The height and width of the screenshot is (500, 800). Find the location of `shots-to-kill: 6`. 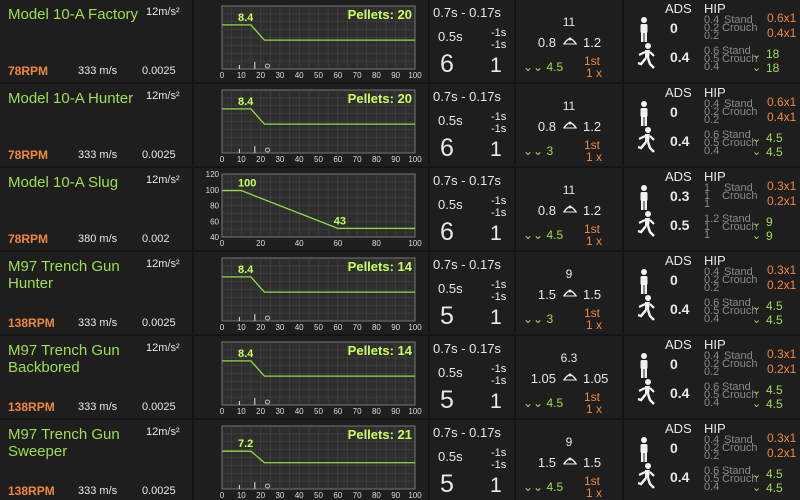

shots-to-kill: 6 is located at coordinates (447, 148).